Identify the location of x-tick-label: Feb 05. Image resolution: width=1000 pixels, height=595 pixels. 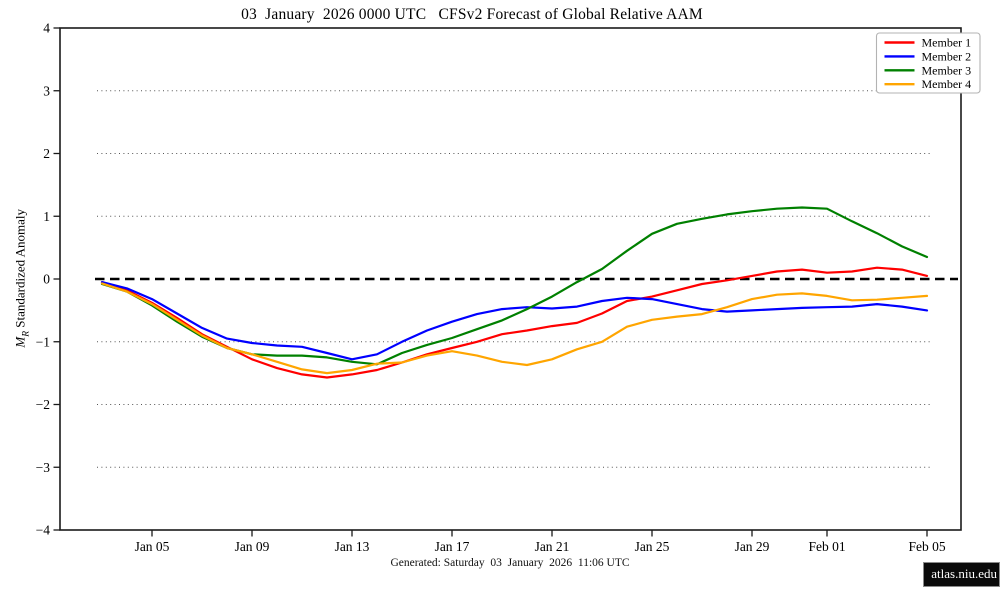
(926, 546).